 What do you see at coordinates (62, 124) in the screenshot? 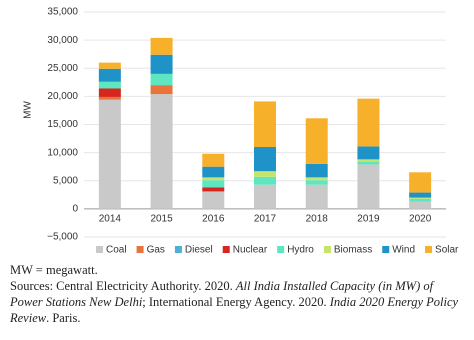
I see `y-tick-label: 15,000` at bounding box center [62, 124].